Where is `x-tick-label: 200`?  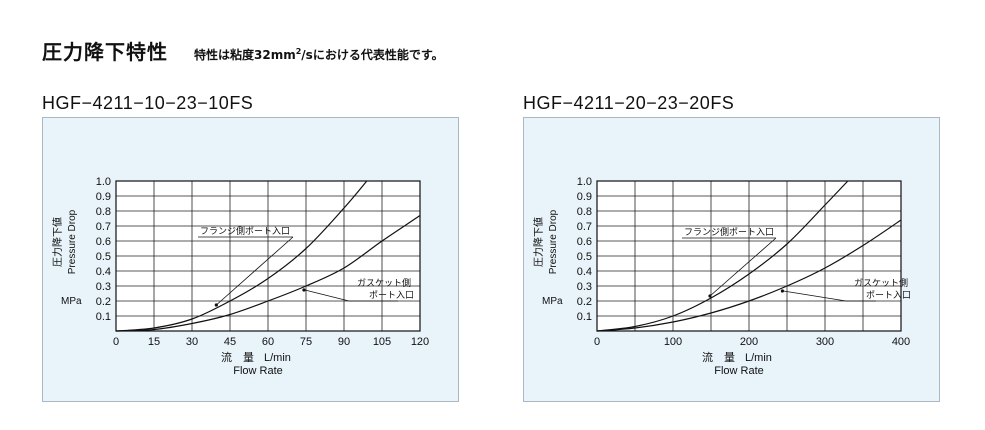 x-tick-label: 200 is located at coordinates (749, 342).